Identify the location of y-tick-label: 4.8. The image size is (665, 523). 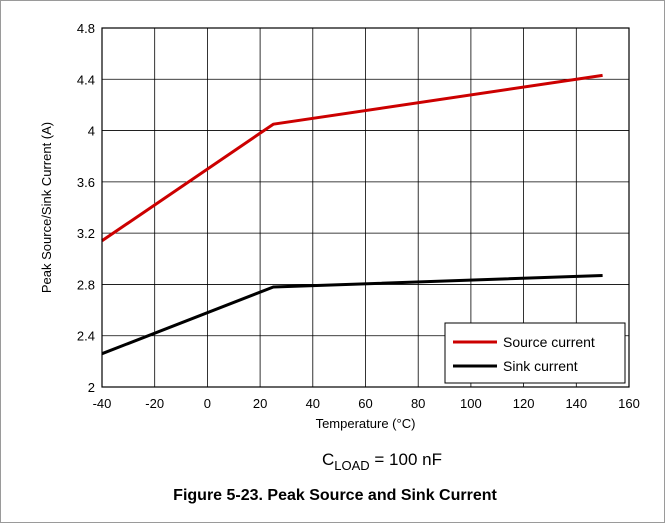
(86, 28).